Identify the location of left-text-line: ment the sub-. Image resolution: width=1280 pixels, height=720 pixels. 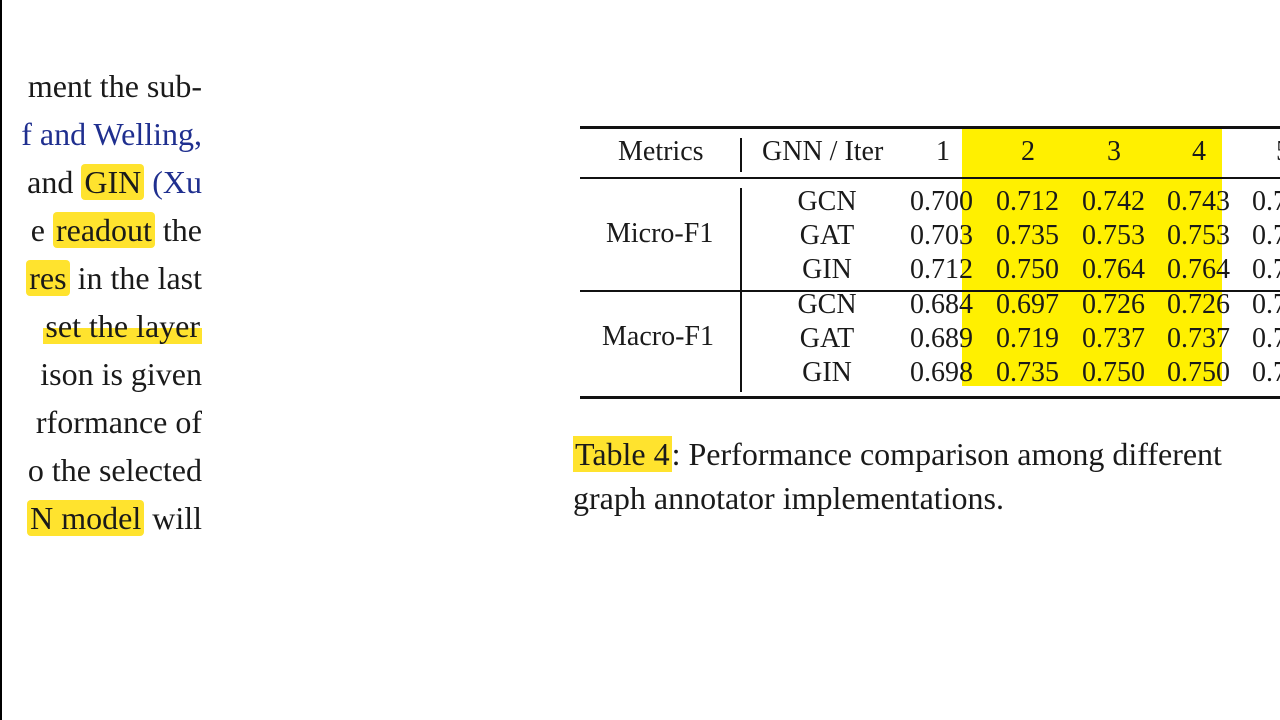
(101, 86).